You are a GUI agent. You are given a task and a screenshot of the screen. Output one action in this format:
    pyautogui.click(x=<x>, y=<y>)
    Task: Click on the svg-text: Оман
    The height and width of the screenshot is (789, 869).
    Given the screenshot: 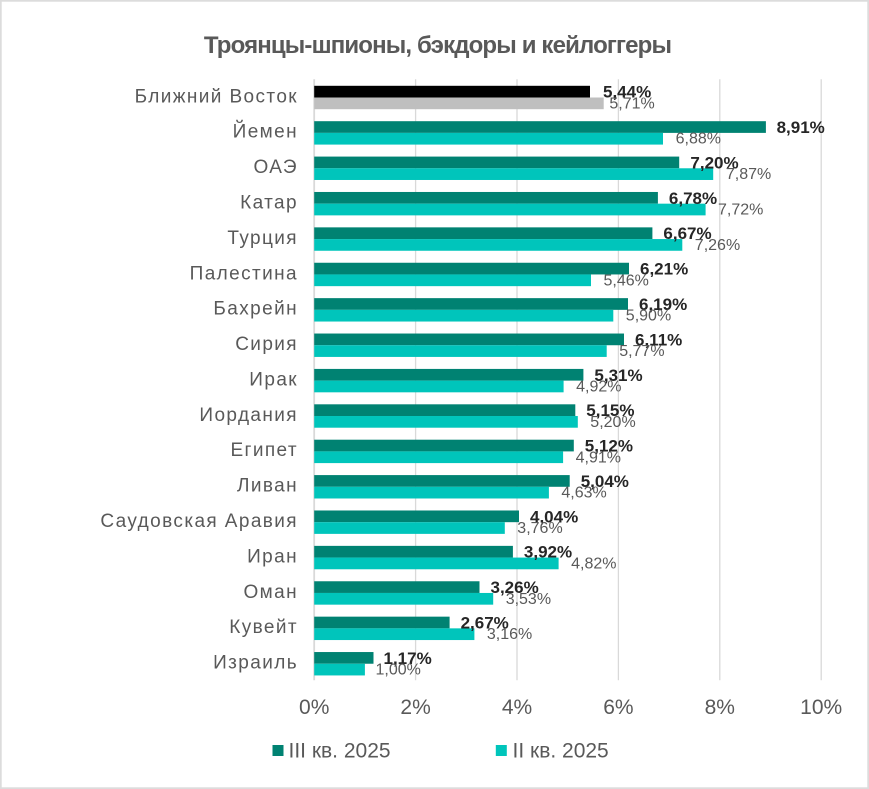 What is the action you would take?
    pyautogui.click(x=270, y=592)
    